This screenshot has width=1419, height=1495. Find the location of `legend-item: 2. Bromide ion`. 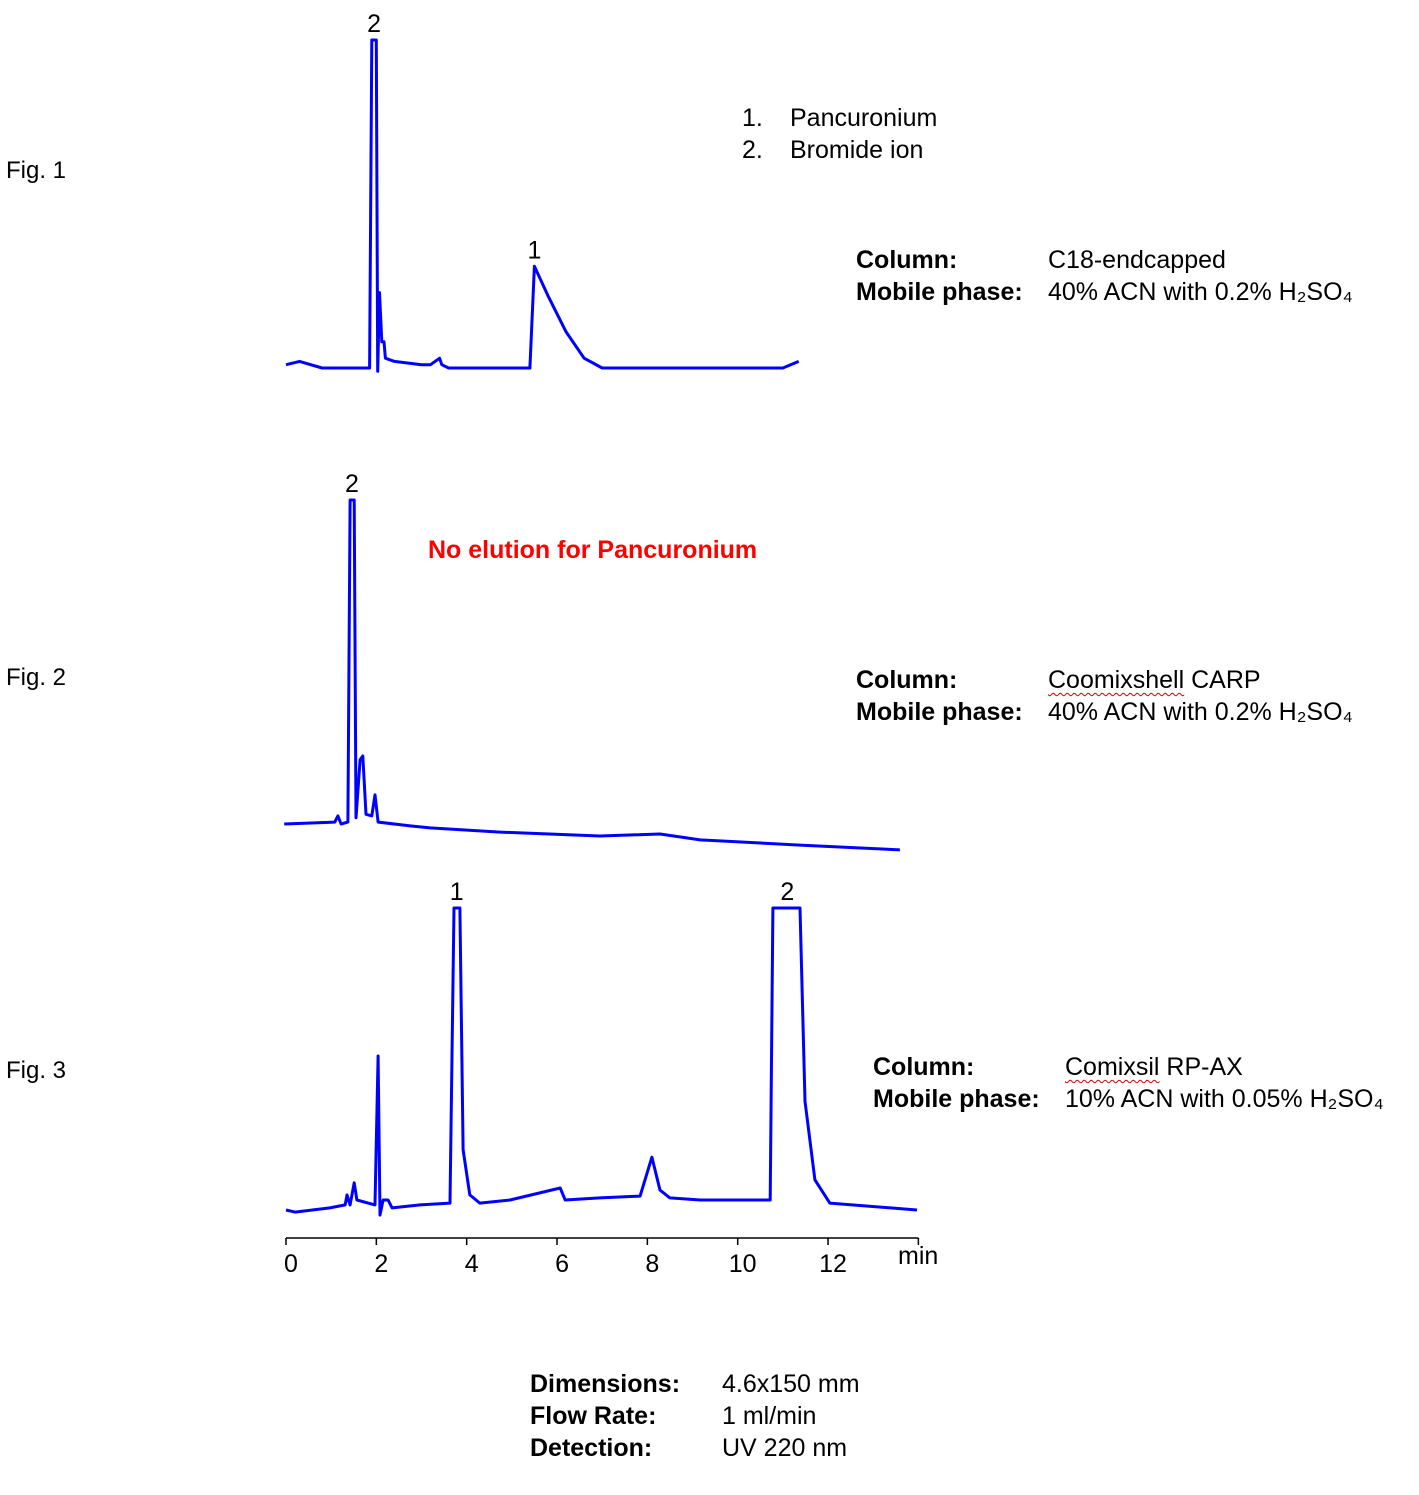

legend-item: 2. Bromide ion is located at coordinates (839, 150).